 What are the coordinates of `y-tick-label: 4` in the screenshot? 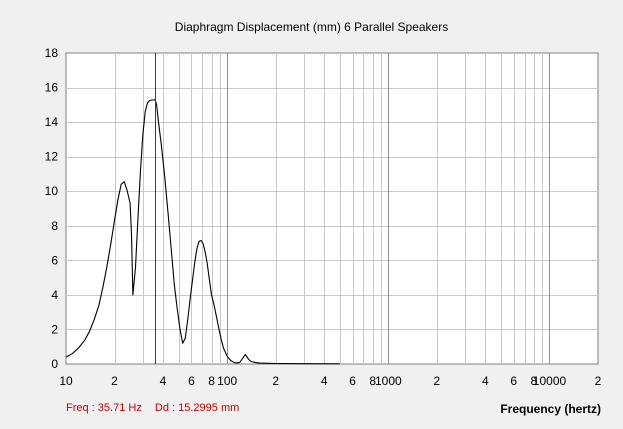 It's located at (54, 295).